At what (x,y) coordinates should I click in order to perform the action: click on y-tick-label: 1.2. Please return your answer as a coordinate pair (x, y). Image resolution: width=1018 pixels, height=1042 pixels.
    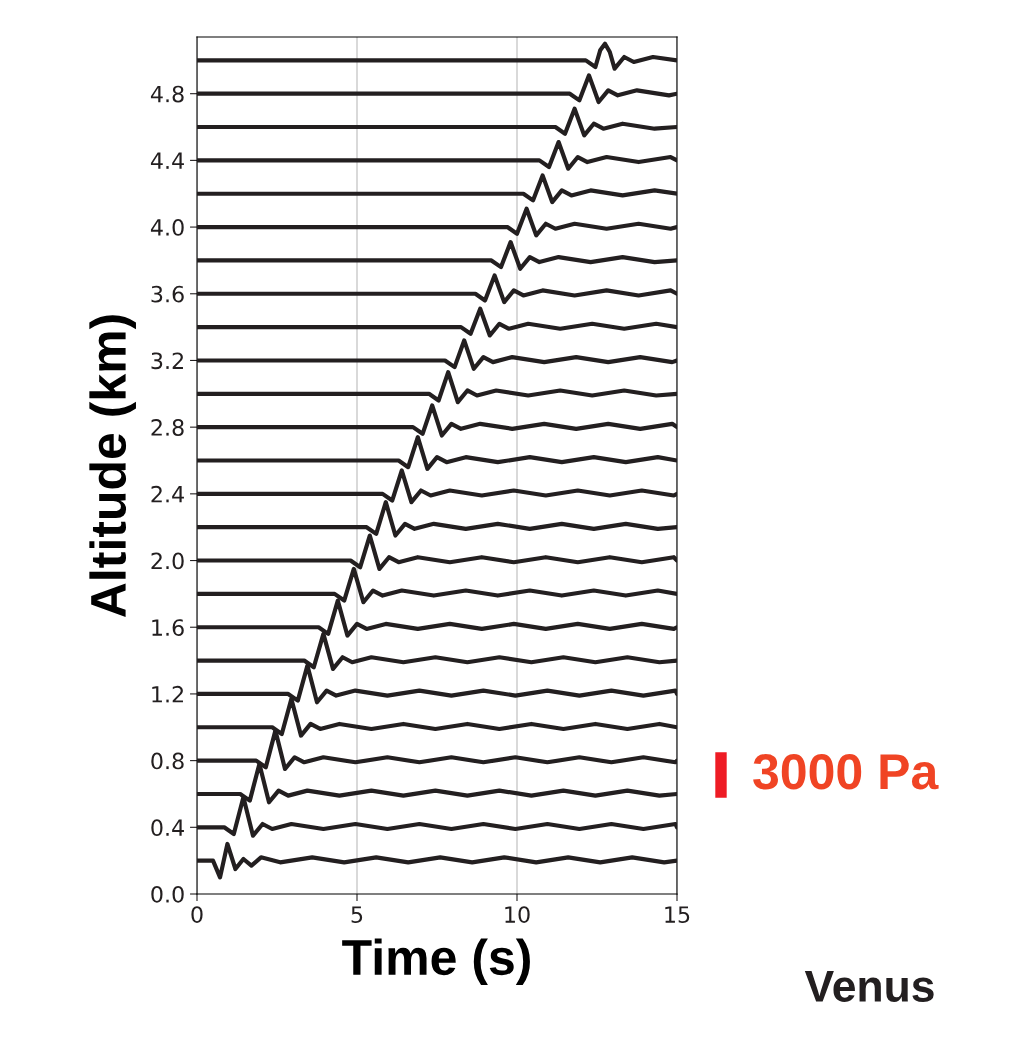
    Looking at the image, I should click on (167, 694).